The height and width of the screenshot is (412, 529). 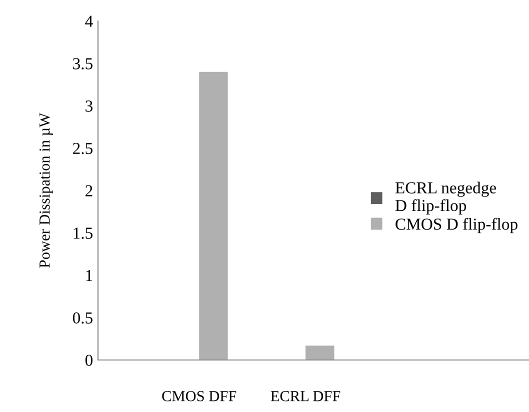 I want to click on y-tick-label: 4, so click(x=89, y=21).